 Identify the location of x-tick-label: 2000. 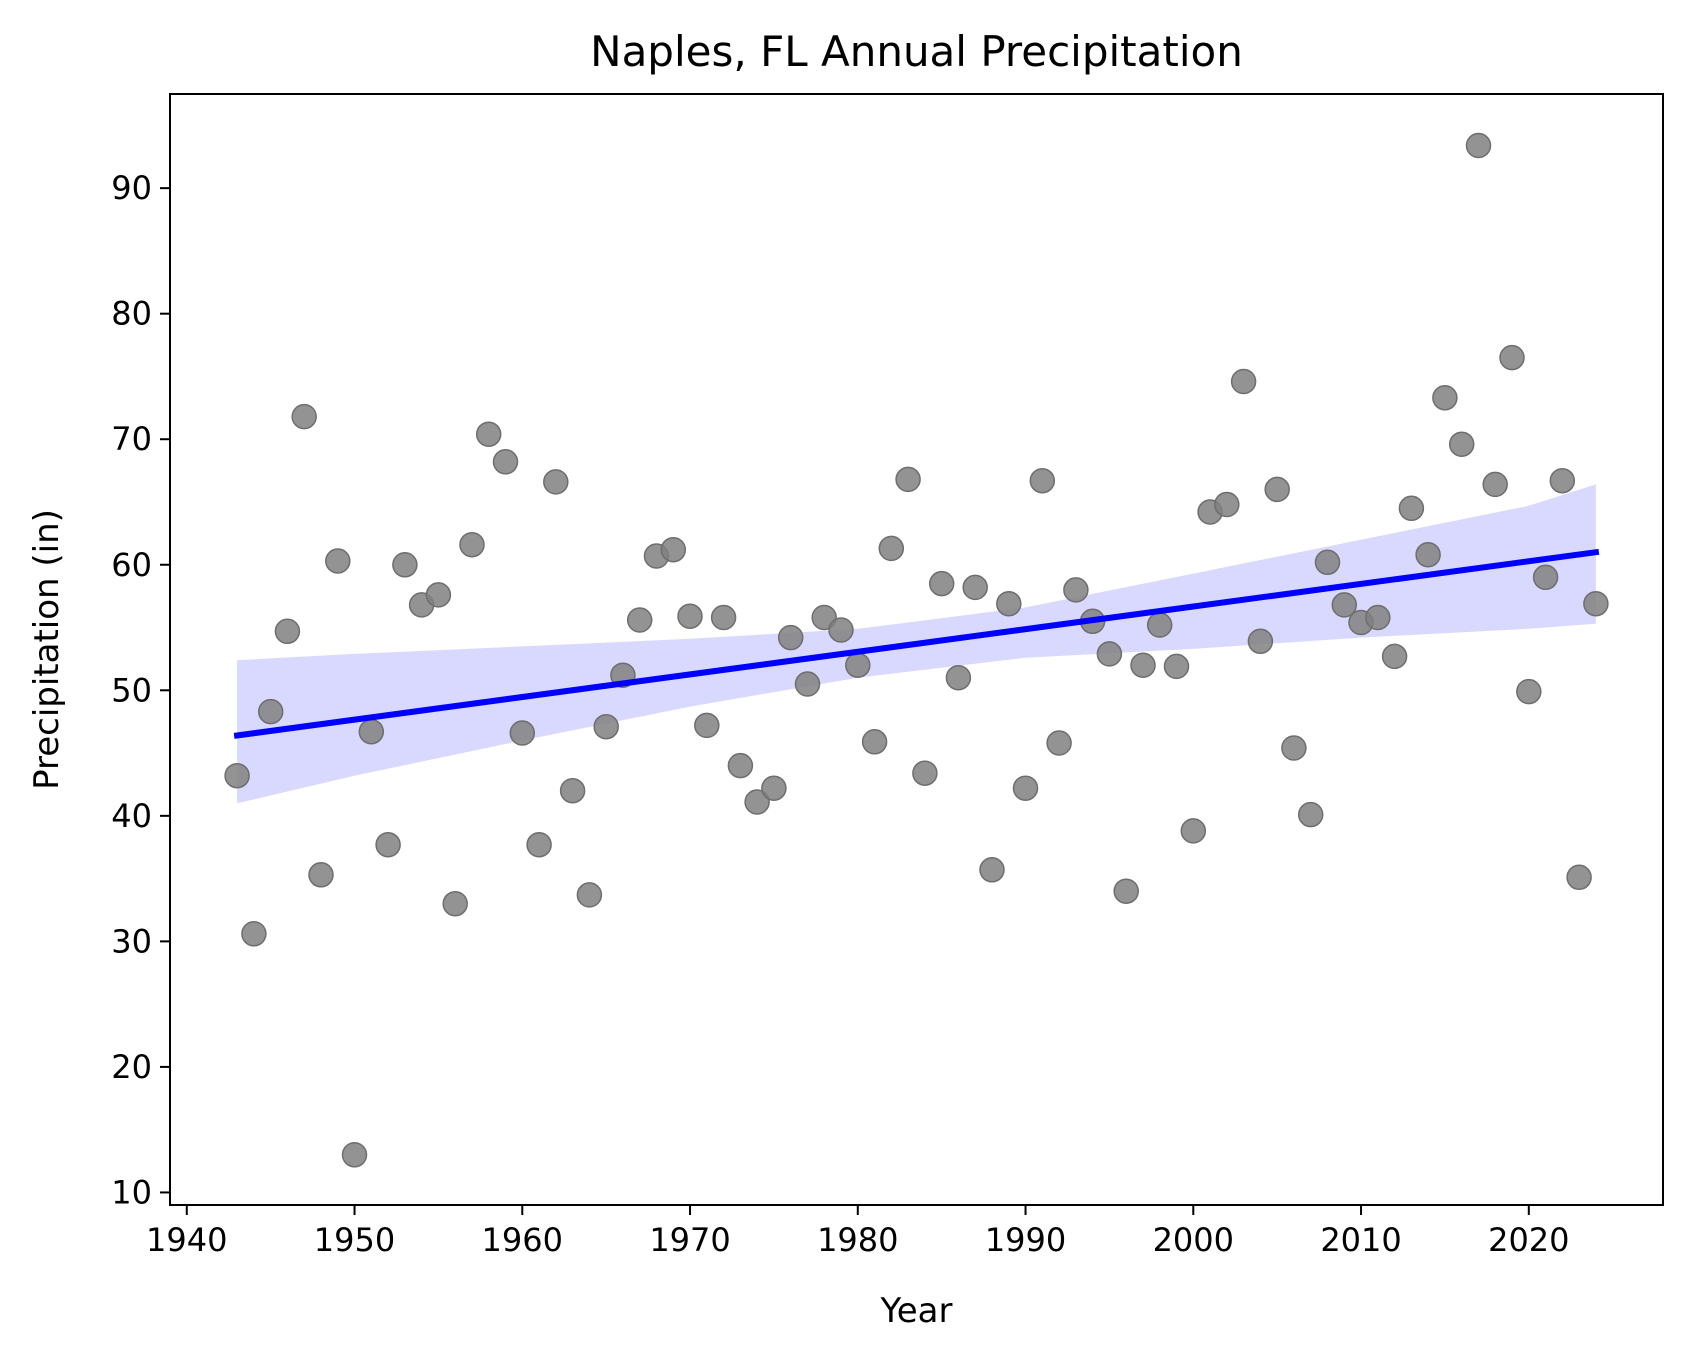
(1193, 1240).